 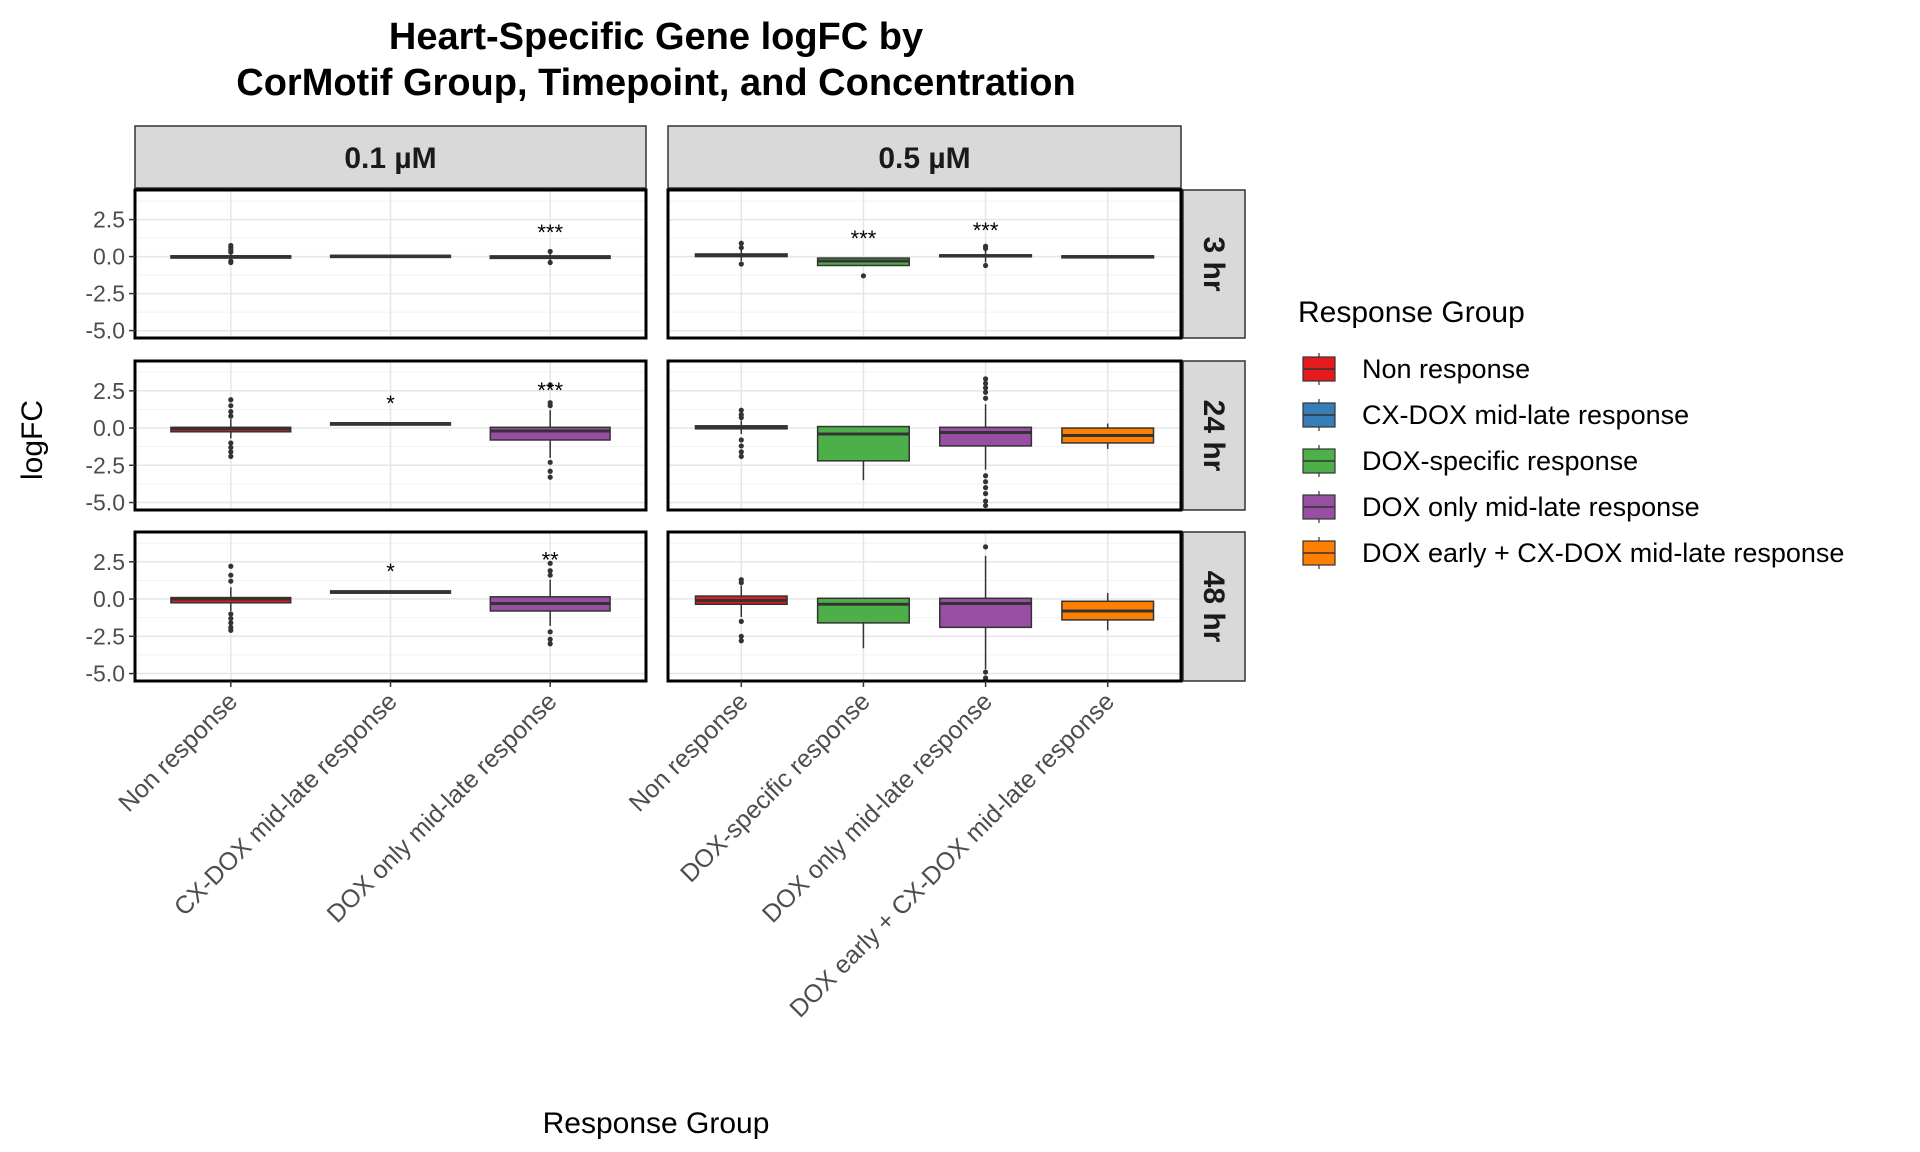 I want to click on box: *, so click(x=390, y=408).